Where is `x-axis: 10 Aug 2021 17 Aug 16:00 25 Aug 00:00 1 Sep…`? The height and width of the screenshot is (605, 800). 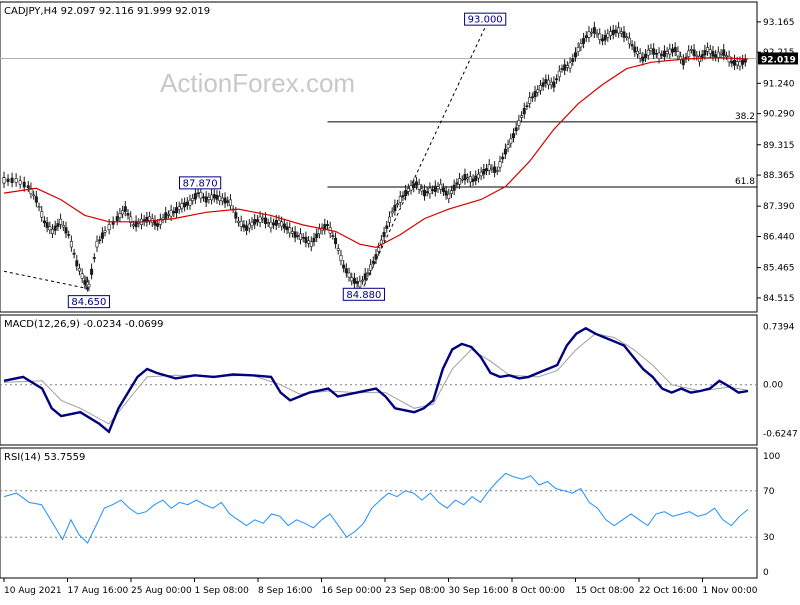 x-axis: 10 Aug 2021 17 Aug 16:00 25 Aug 00:00 1 Sep… is located at coordinates (380, 587).